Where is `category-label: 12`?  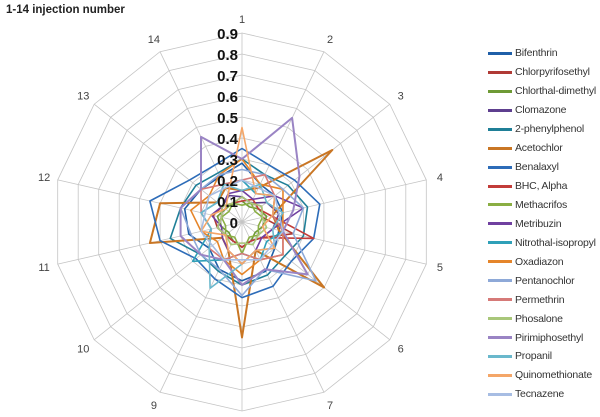
category-label: 12 is located at coordinates (44, 178).